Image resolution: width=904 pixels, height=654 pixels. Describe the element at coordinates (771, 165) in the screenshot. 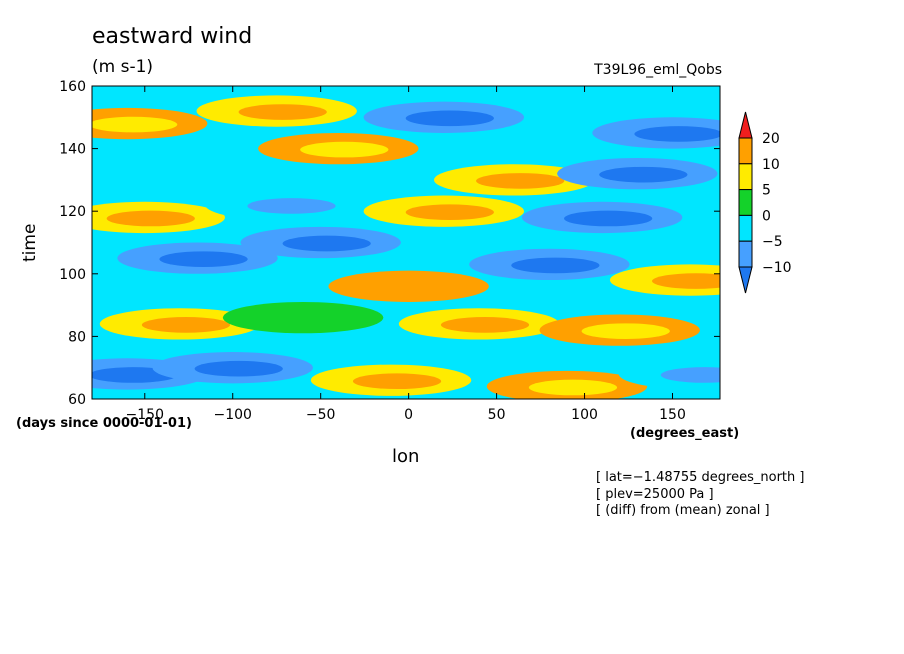

I see `colorbar-label: 10` at that location.